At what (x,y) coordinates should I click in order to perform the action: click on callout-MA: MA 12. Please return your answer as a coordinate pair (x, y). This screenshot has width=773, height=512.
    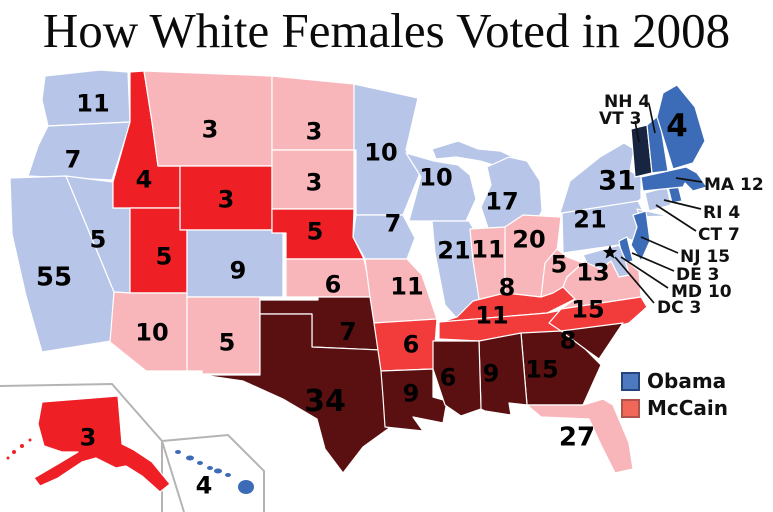
    Looking at the image, I should click on (734, 185).